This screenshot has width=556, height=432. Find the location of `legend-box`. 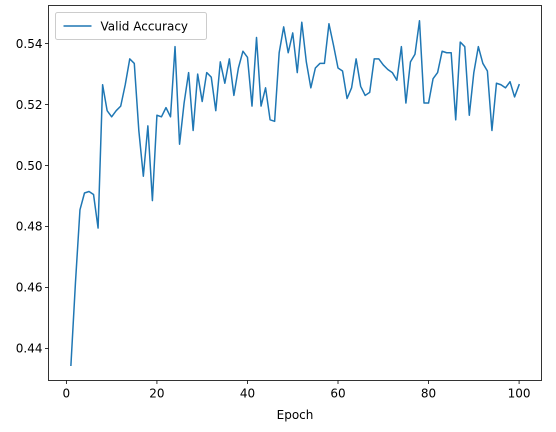

legend-box is located at coordinates (131, 26).